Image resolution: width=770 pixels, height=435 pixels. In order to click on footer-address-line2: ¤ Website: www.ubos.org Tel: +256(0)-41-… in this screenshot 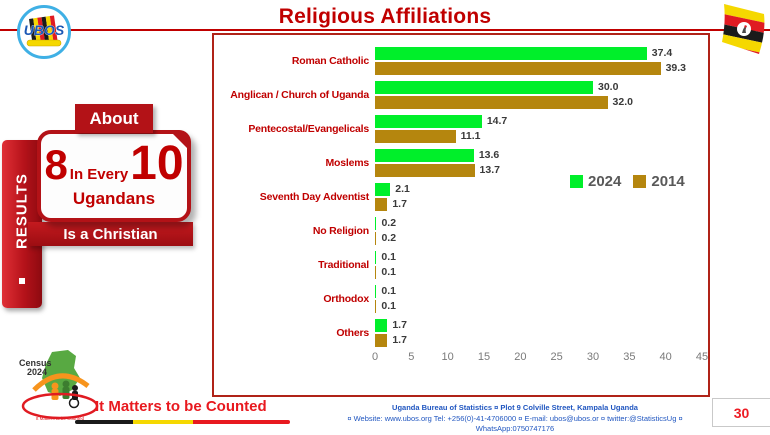, I will do `click(515, 423)`.